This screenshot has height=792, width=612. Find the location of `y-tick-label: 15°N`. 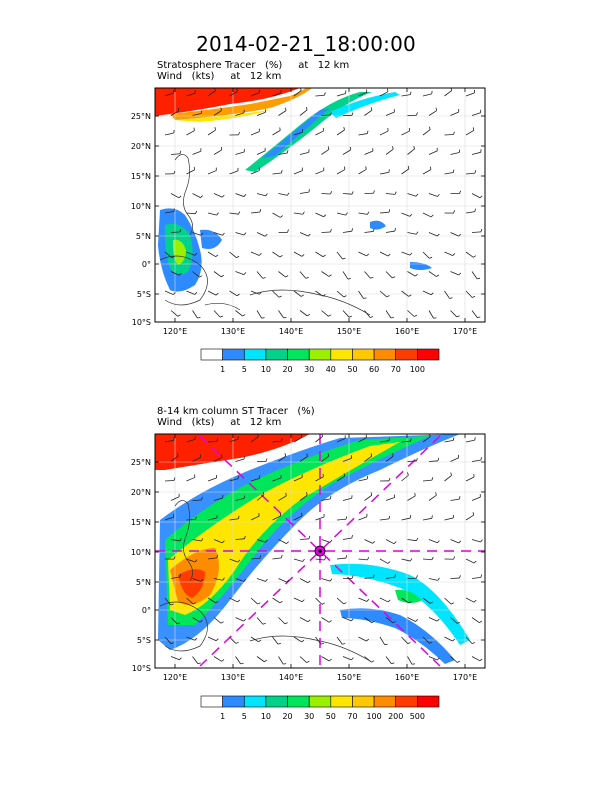

y-tick-label: 15°N is located at coordinates (141, 522).